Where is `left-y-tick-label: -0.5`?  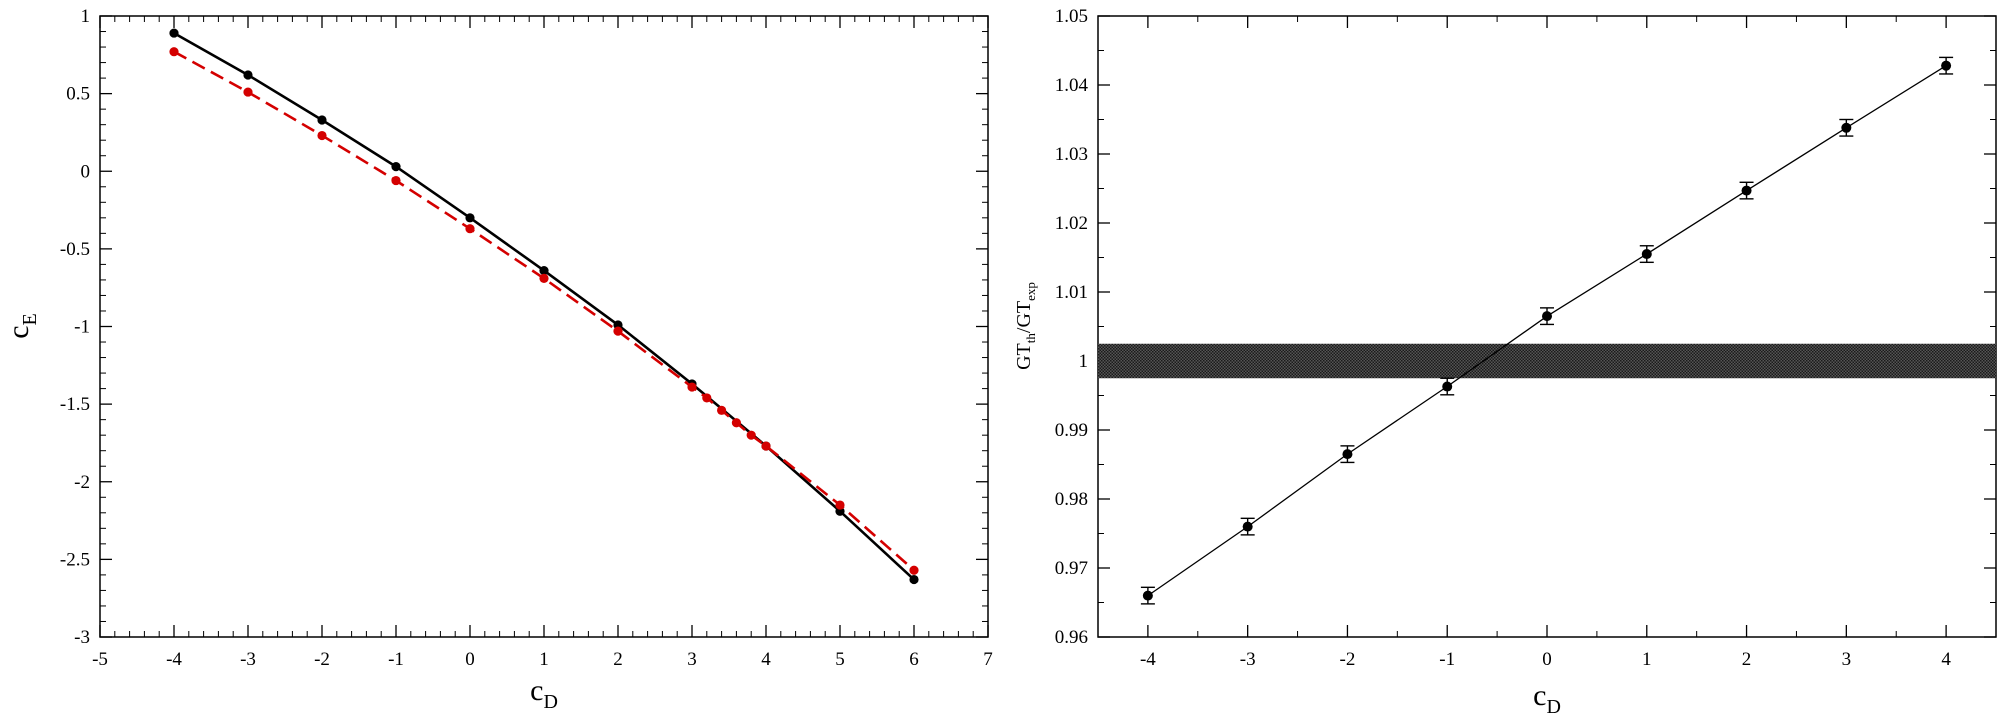 left-y-tick-label: -0.5 is located at coordinates (75, 249).